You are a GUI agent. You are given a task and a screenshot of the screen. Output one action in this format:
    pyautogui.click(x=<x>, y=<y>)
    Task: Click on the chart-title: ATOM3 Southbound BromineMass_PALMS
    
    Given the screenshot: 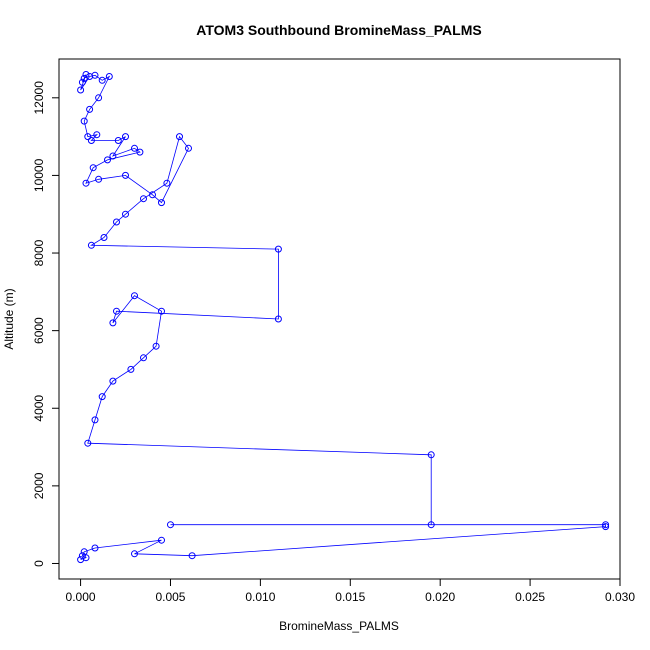 What is the action you would take?
    pyautogui.click(x=338, y=30)
    